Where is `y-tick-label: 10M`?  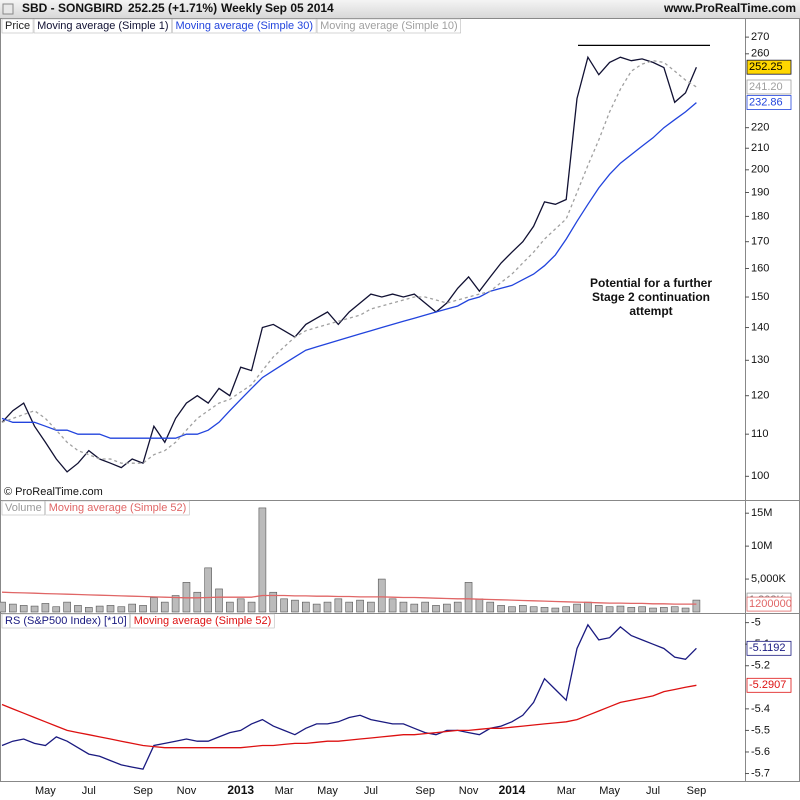
y-tick-label: 10M is located at coordinates (761, 546).